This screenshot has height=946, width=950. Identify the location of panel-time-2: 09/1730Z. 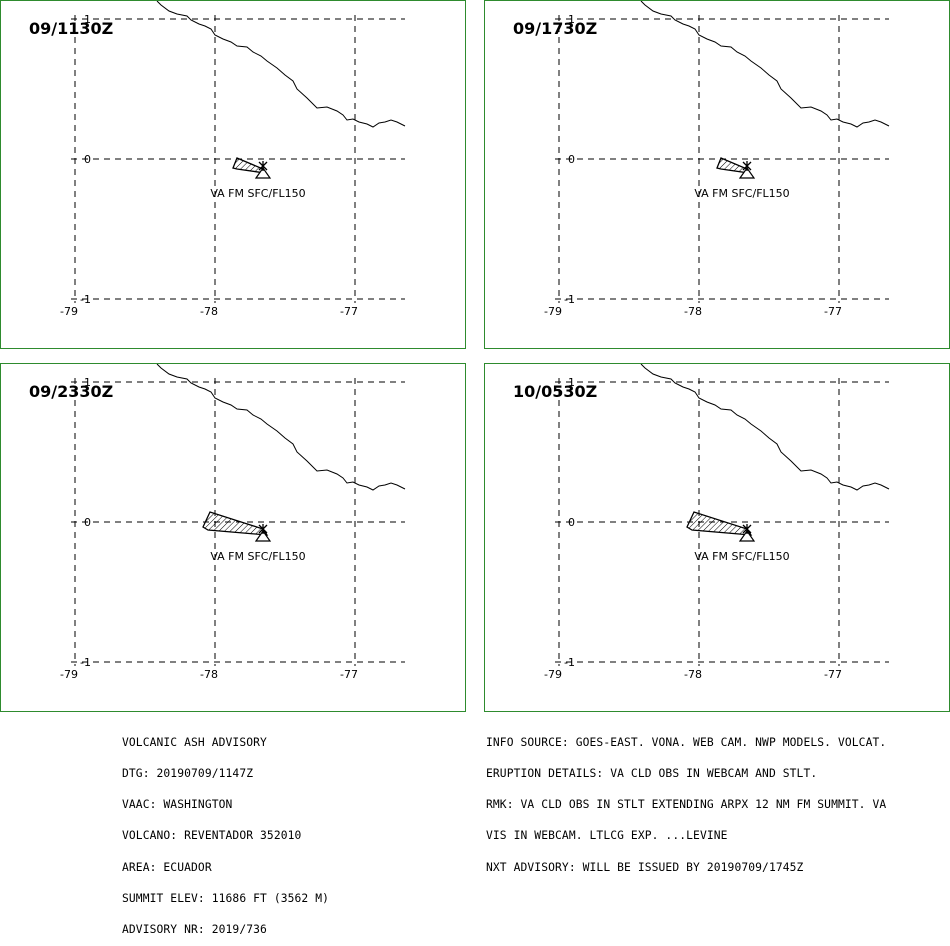
(555, 28).